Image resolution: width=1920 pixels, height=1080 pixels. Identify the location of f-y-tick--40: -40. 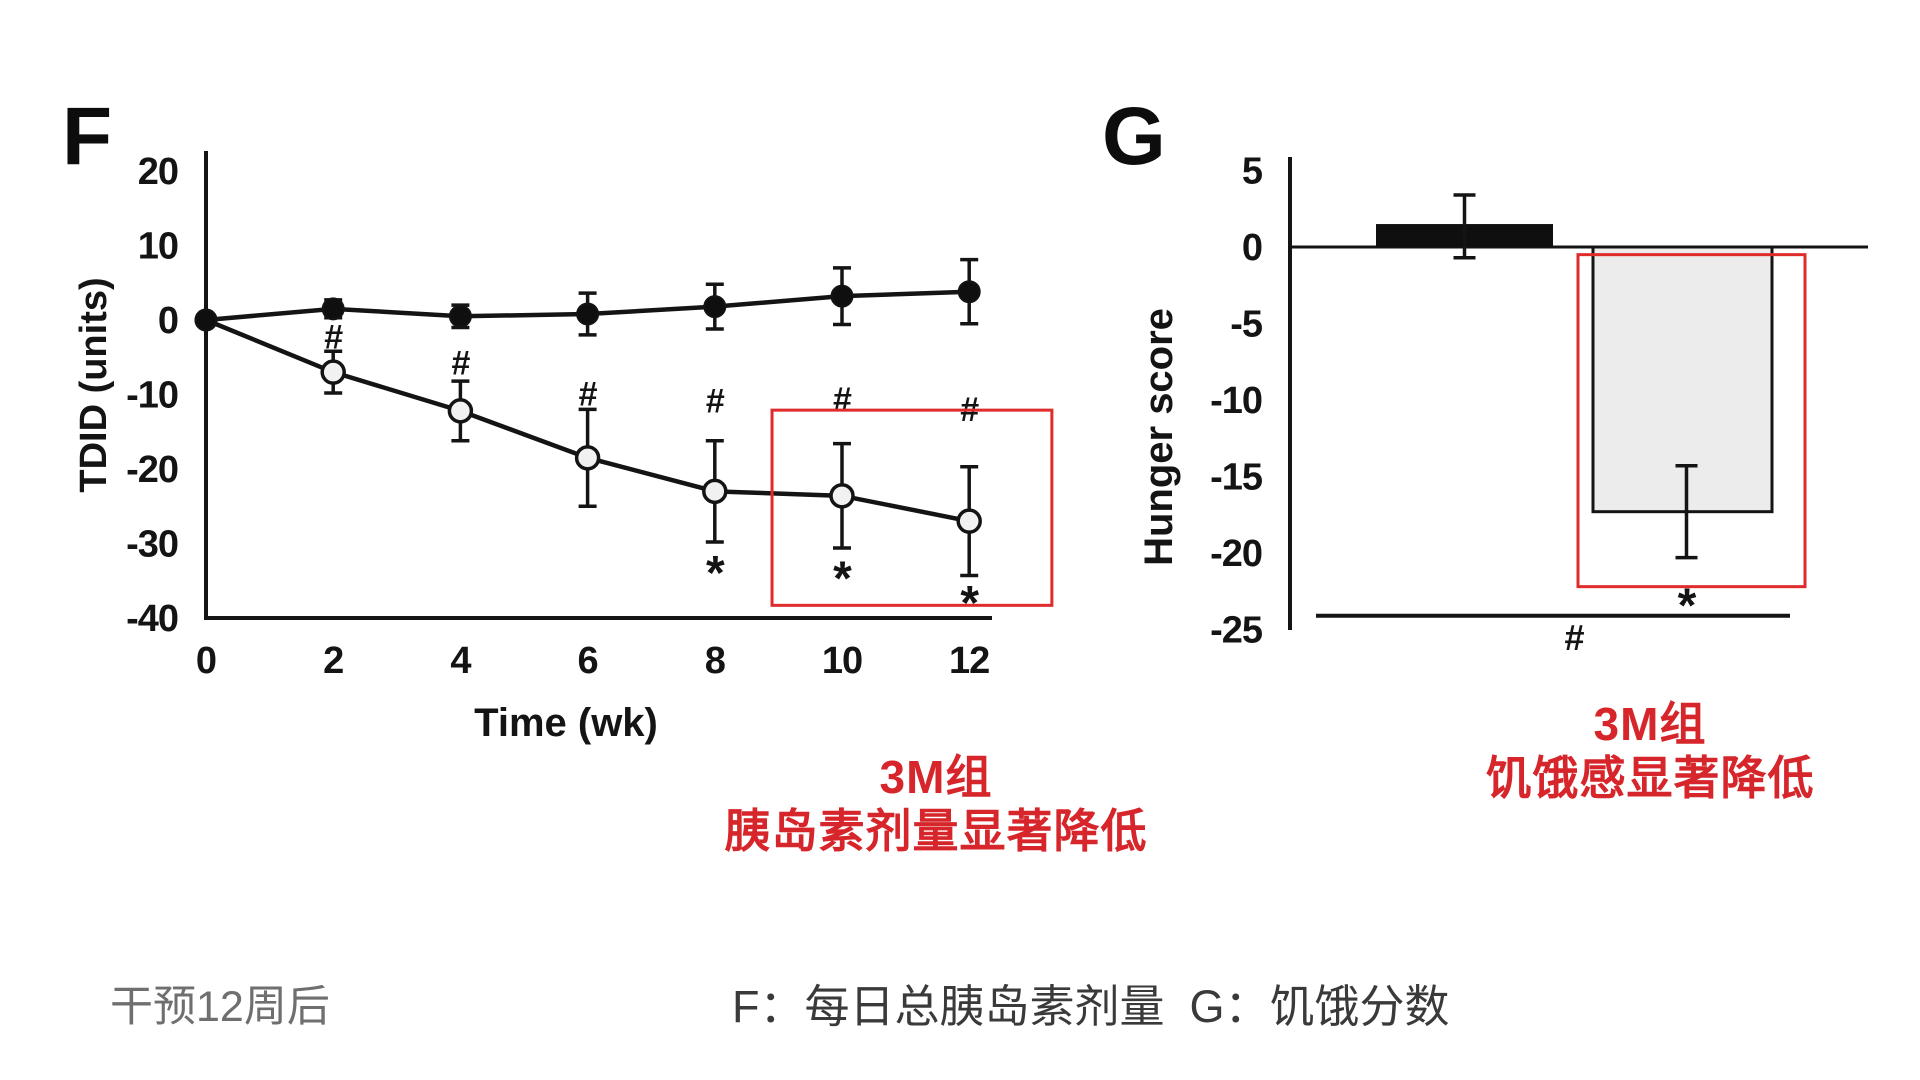
(152, 619).